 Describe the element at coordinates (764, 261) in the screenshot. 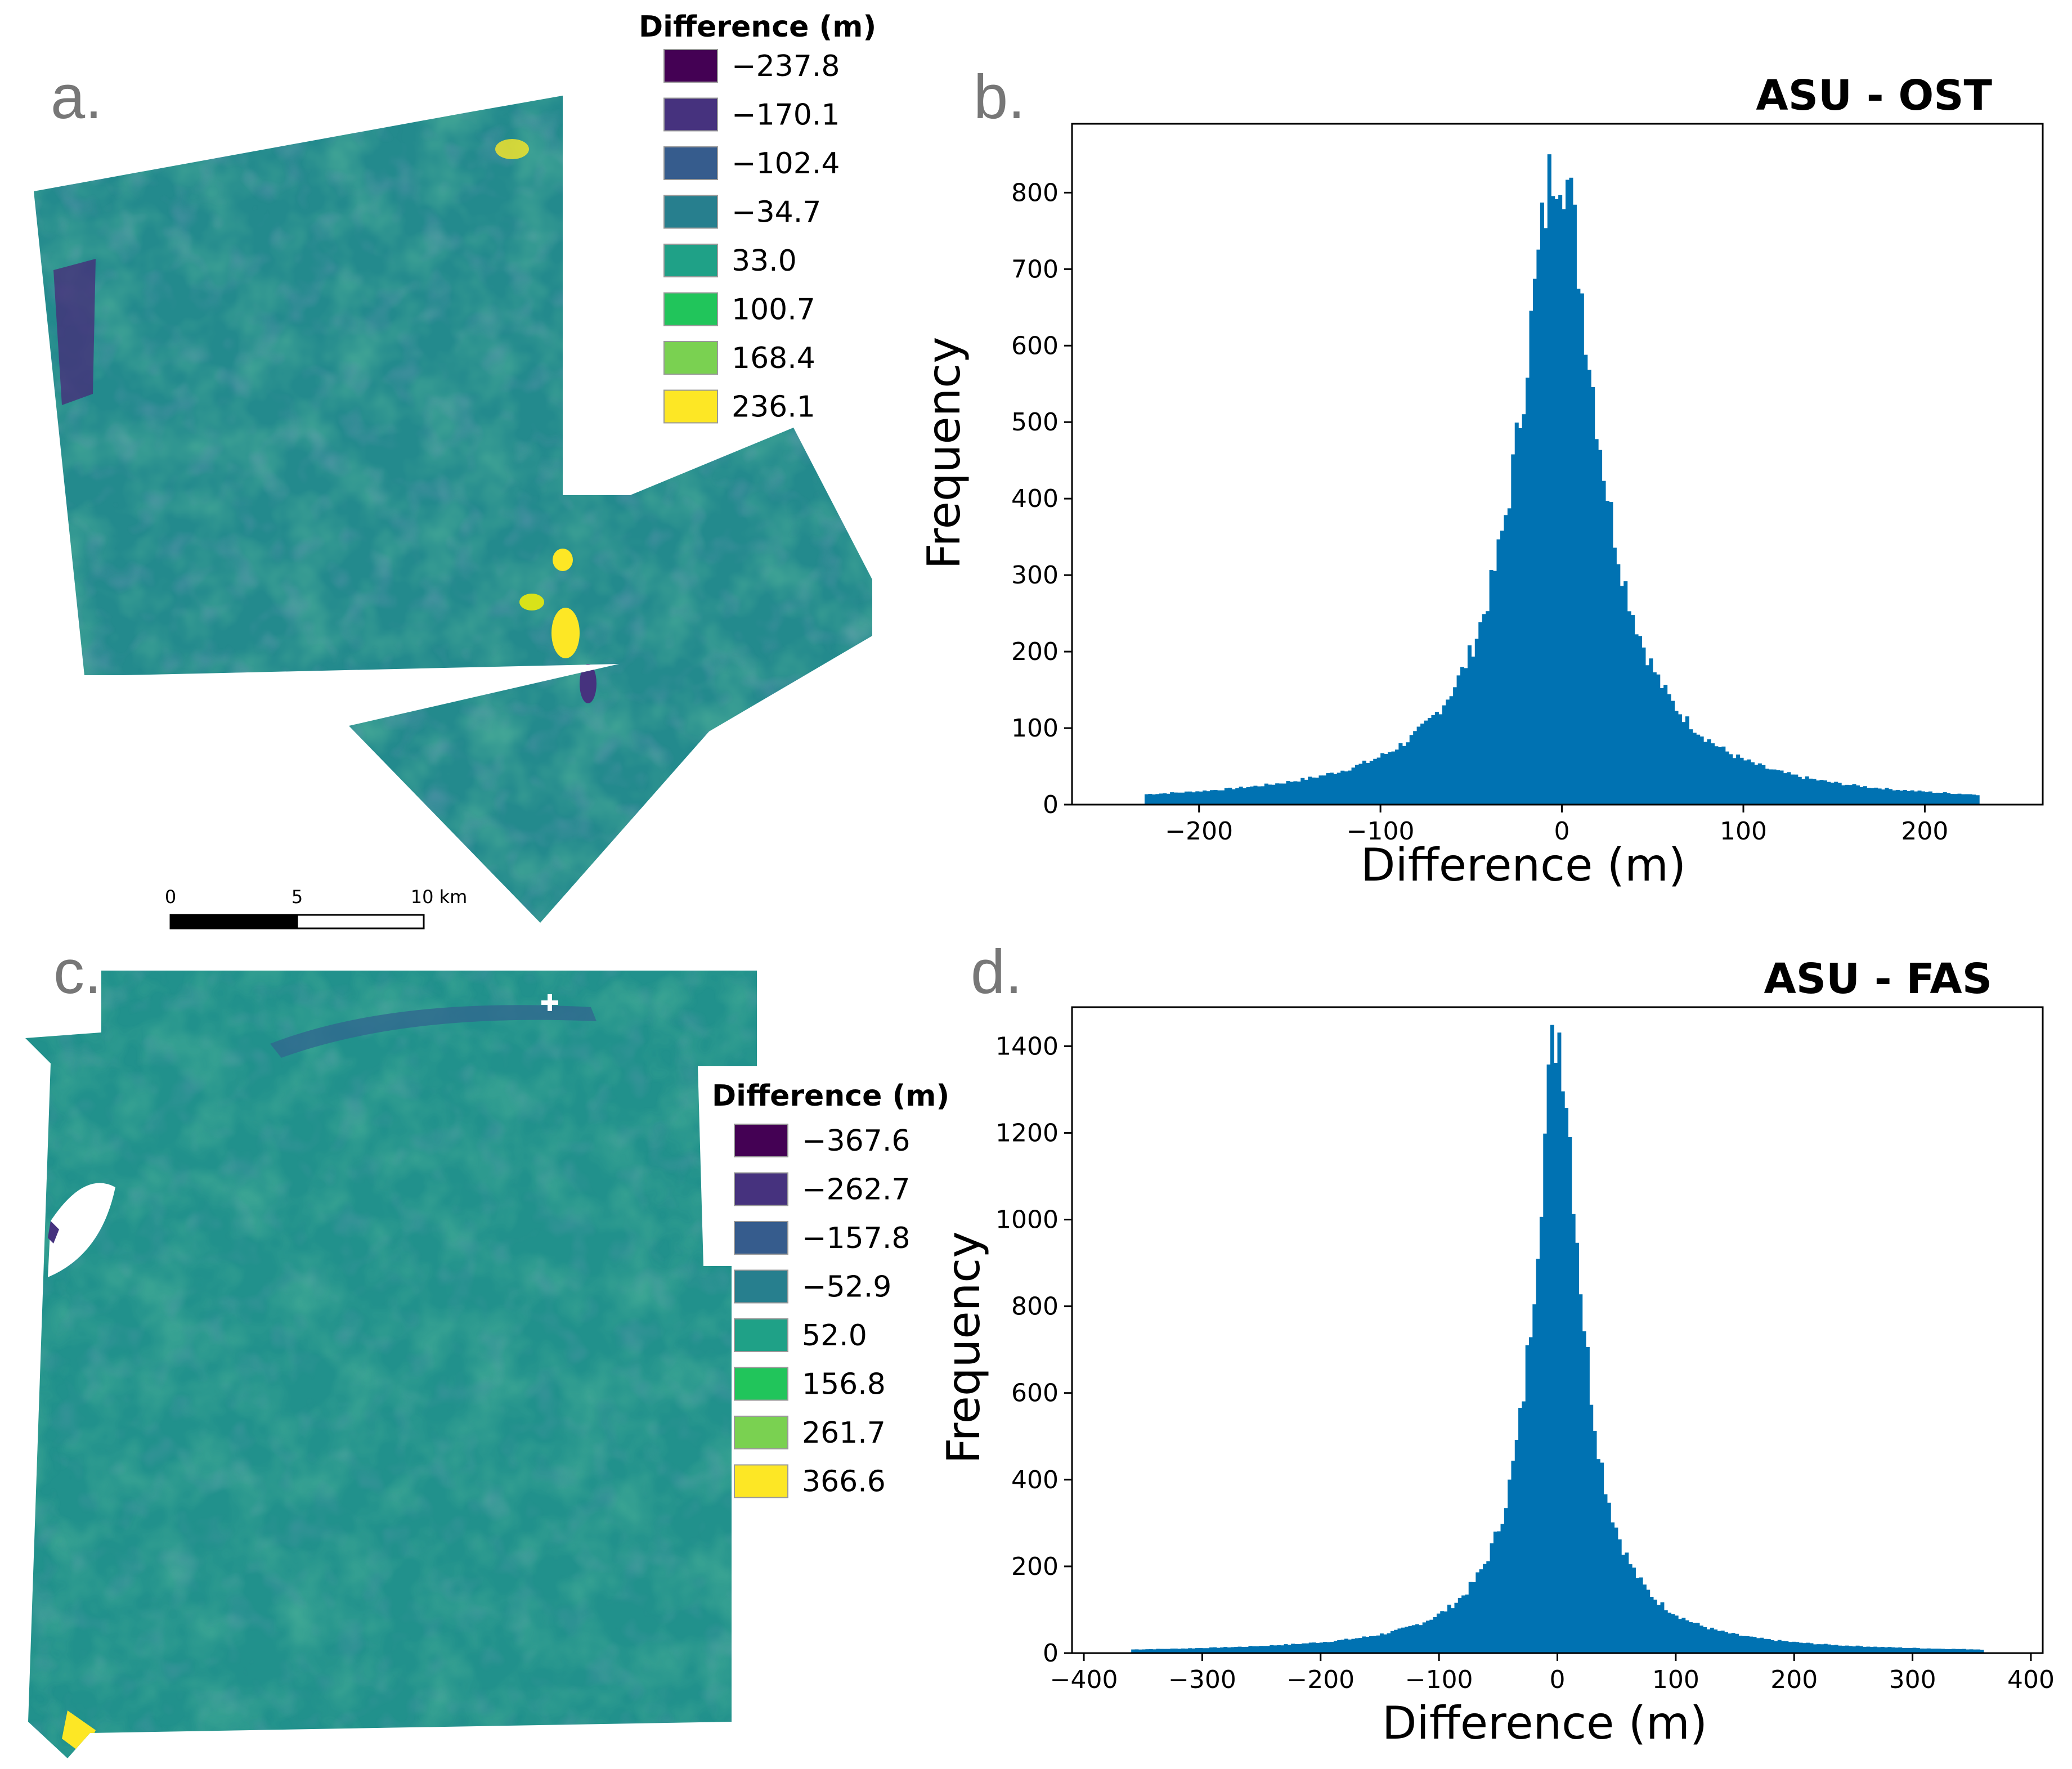

I see `legend-a-label: 33.0` at that location.